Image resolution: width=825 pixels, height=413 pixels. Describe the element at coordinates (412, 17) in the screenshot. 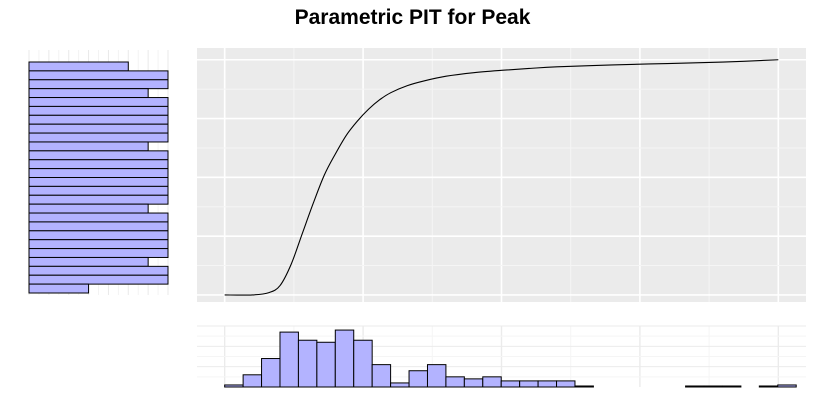

I see `chart-title: Parametric PIT for Peak` at that location.